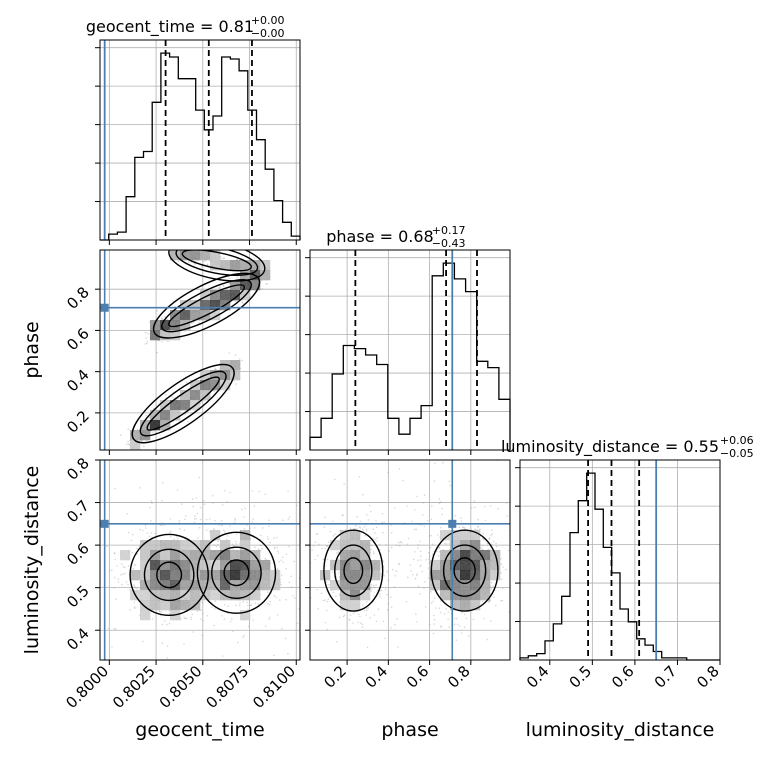  Describe the element at coordinates (666, 677) in the screenshot. I see `tick-label: 0.7` at that location.